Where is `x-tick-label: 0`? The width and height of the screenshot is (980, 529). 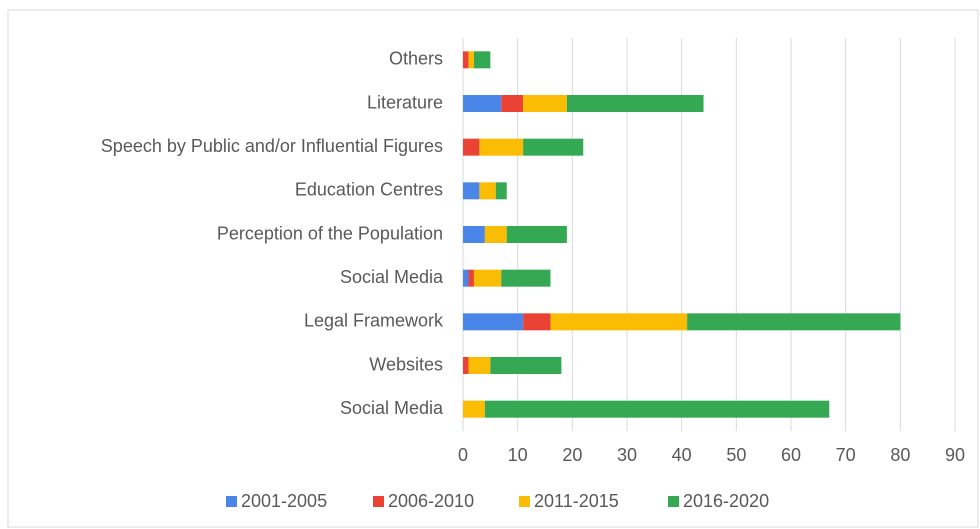 x-tick-label: 0 is located at coordinates (463, 455).